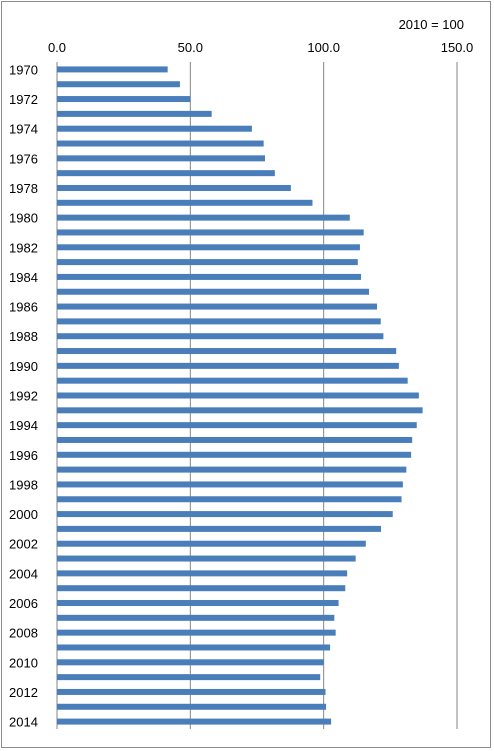 The width and height of the screenshot is (494, 751). I want to click on base-year-annotation: 2010 = 100, so click(431, 24).